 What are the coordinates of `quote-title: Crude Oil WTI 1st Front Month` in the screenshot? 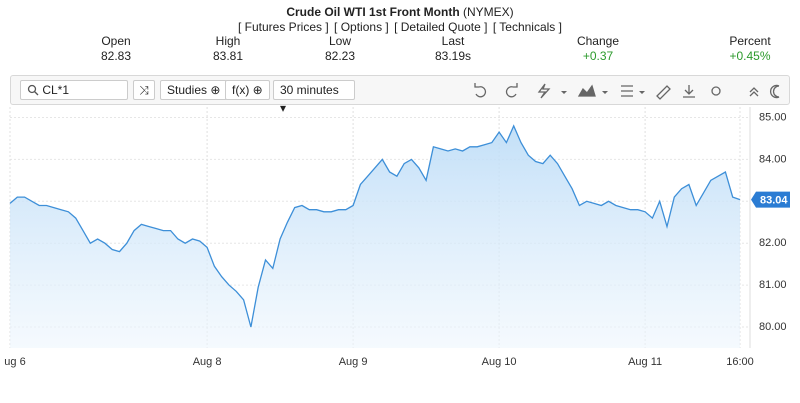 It's located at (373, 12).